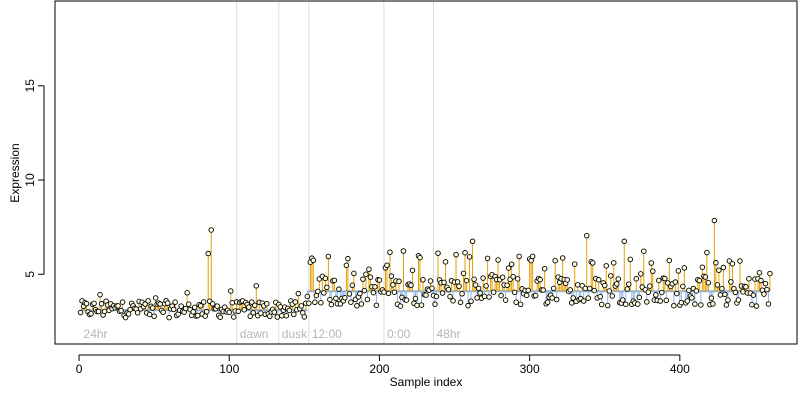 The height and width of the screenshot is (400, 800). What do you see at coordinates (379, 369) in the screenshot?
I see `x-tick-label: 200` at bounding box center [379, 369].